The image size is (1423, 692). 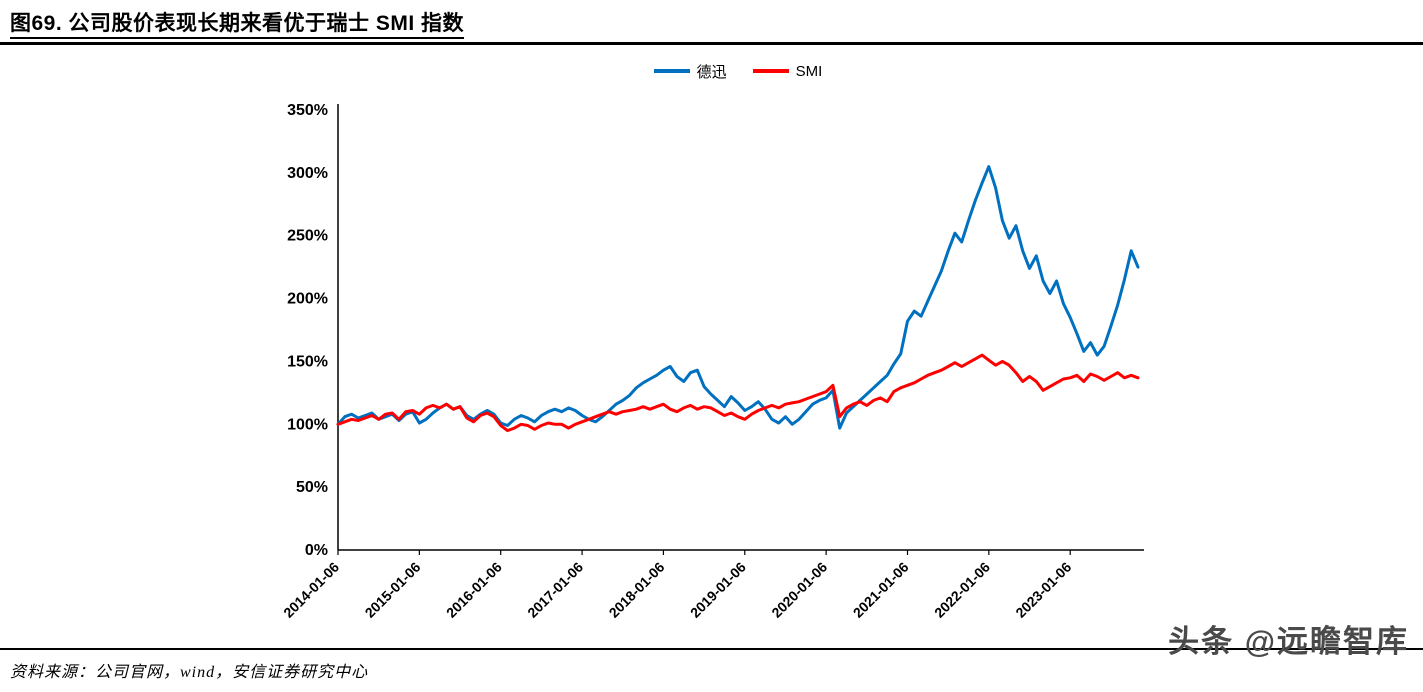 I want to click on x-axis-label: 2019-01-06, so click(x=718, y=590).